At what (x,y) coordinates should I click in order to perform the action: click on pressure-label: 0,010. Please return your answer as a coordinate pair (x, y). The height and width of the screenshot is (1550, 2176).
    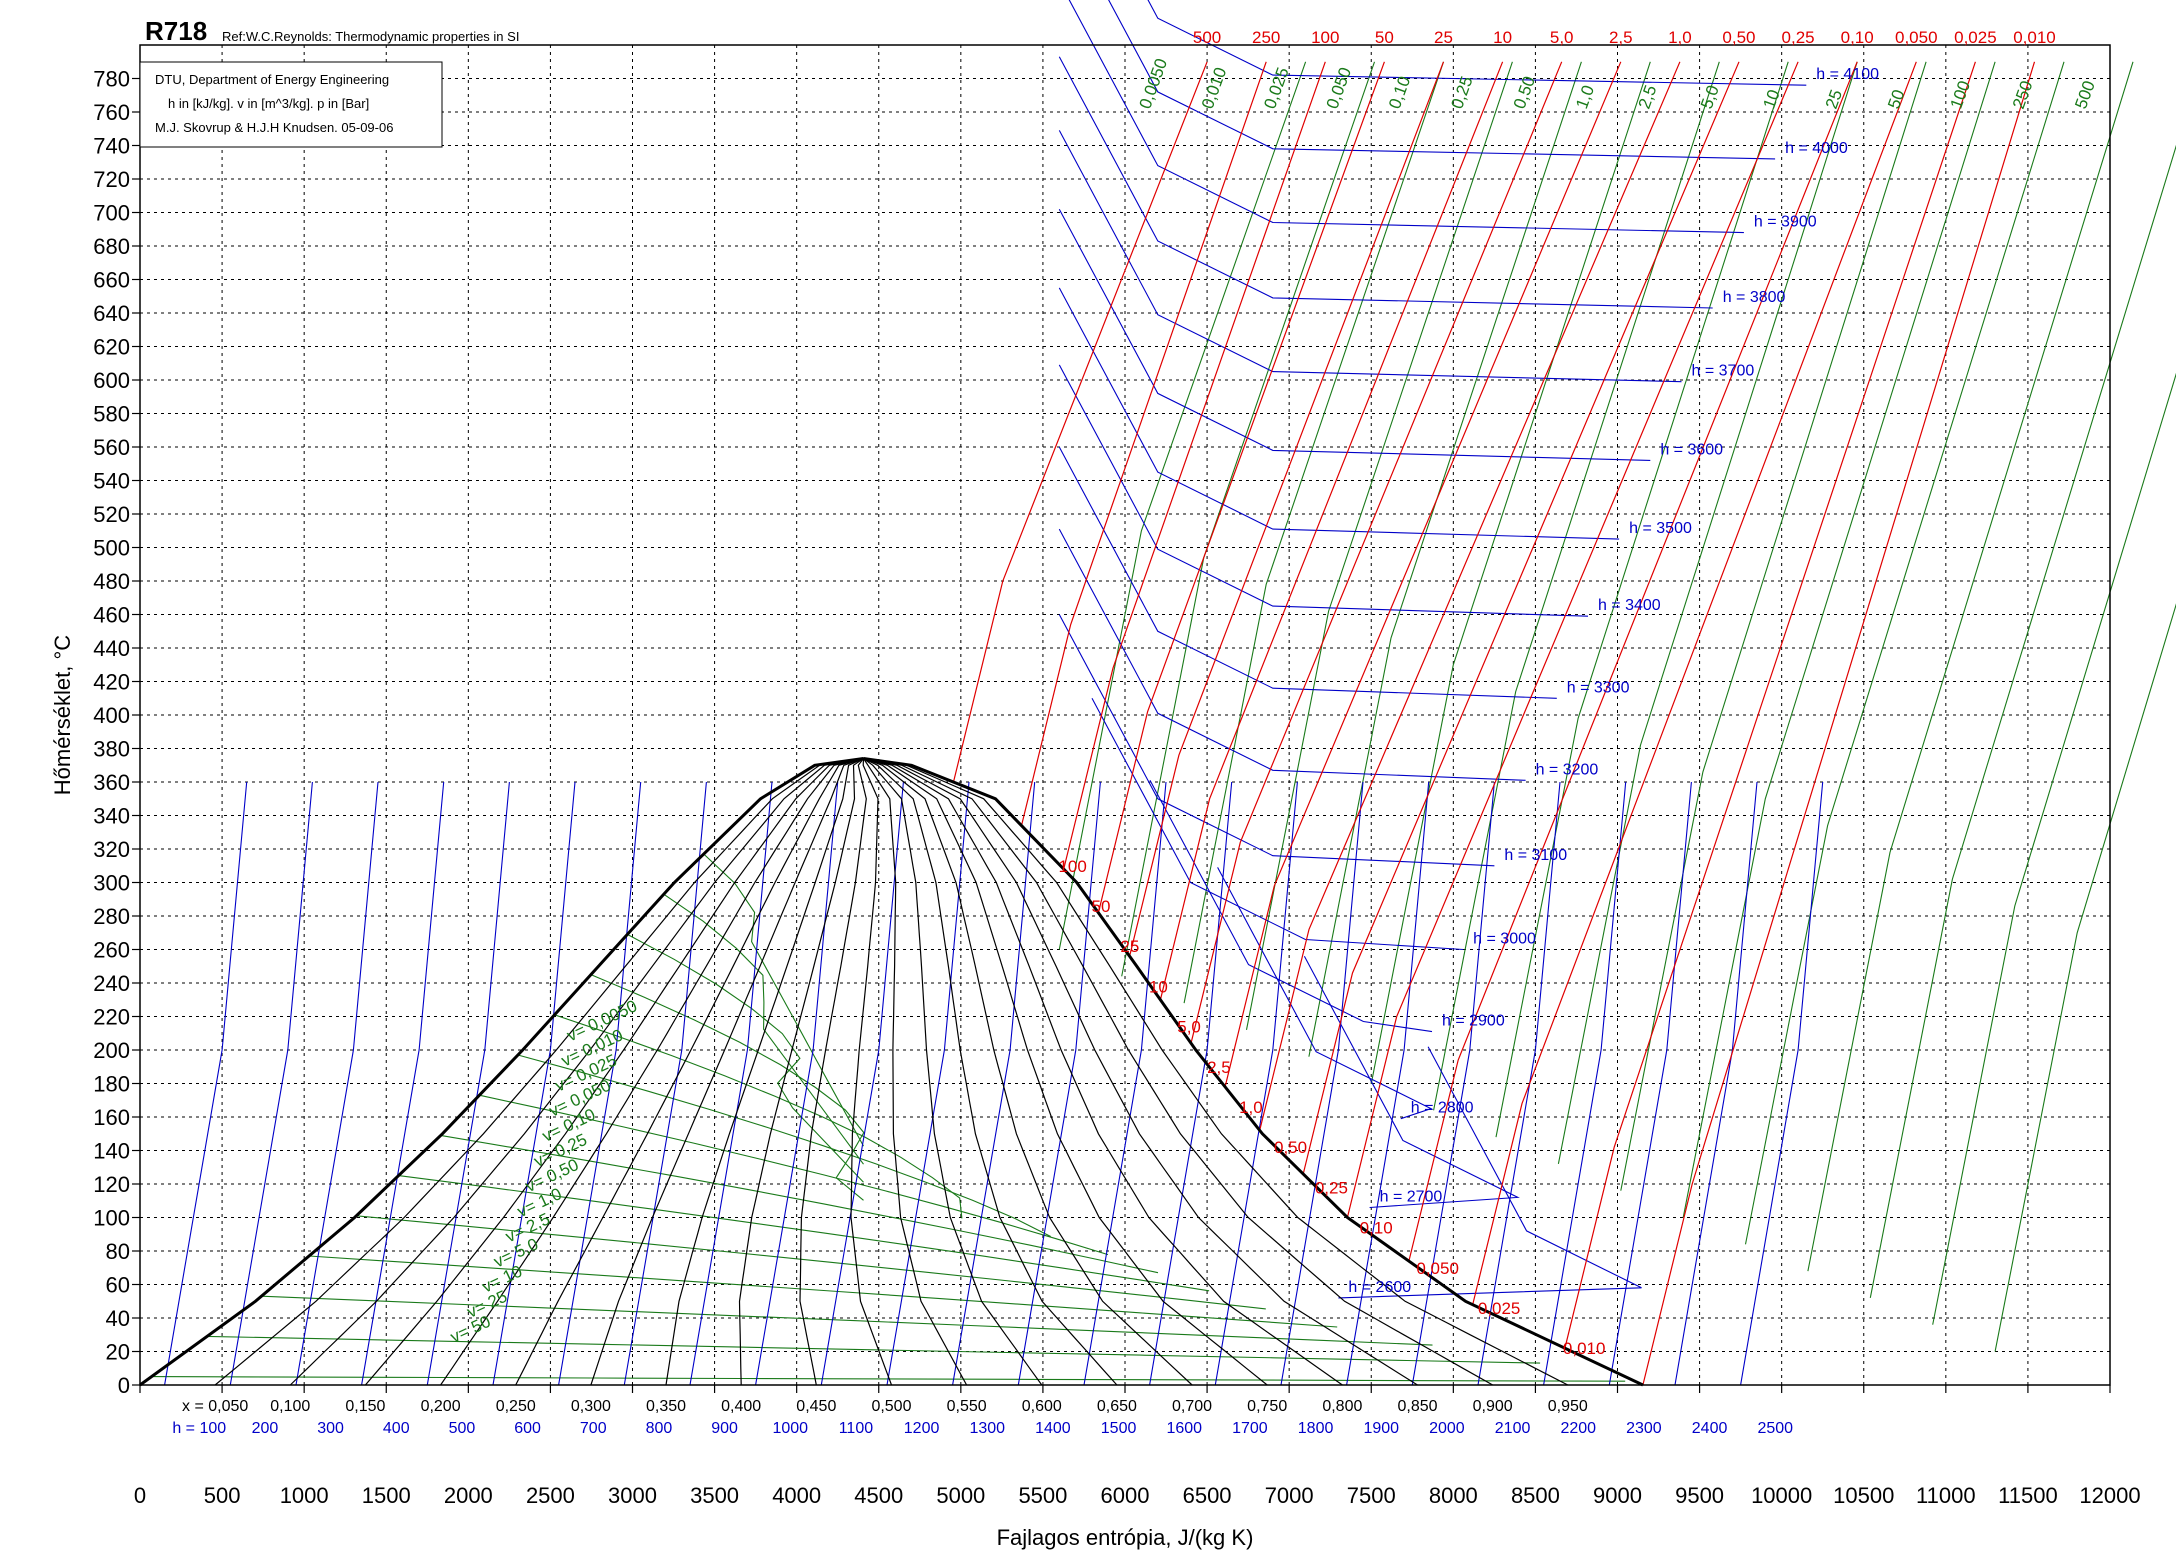
    Looking at the image, I should click on (2034, 37).